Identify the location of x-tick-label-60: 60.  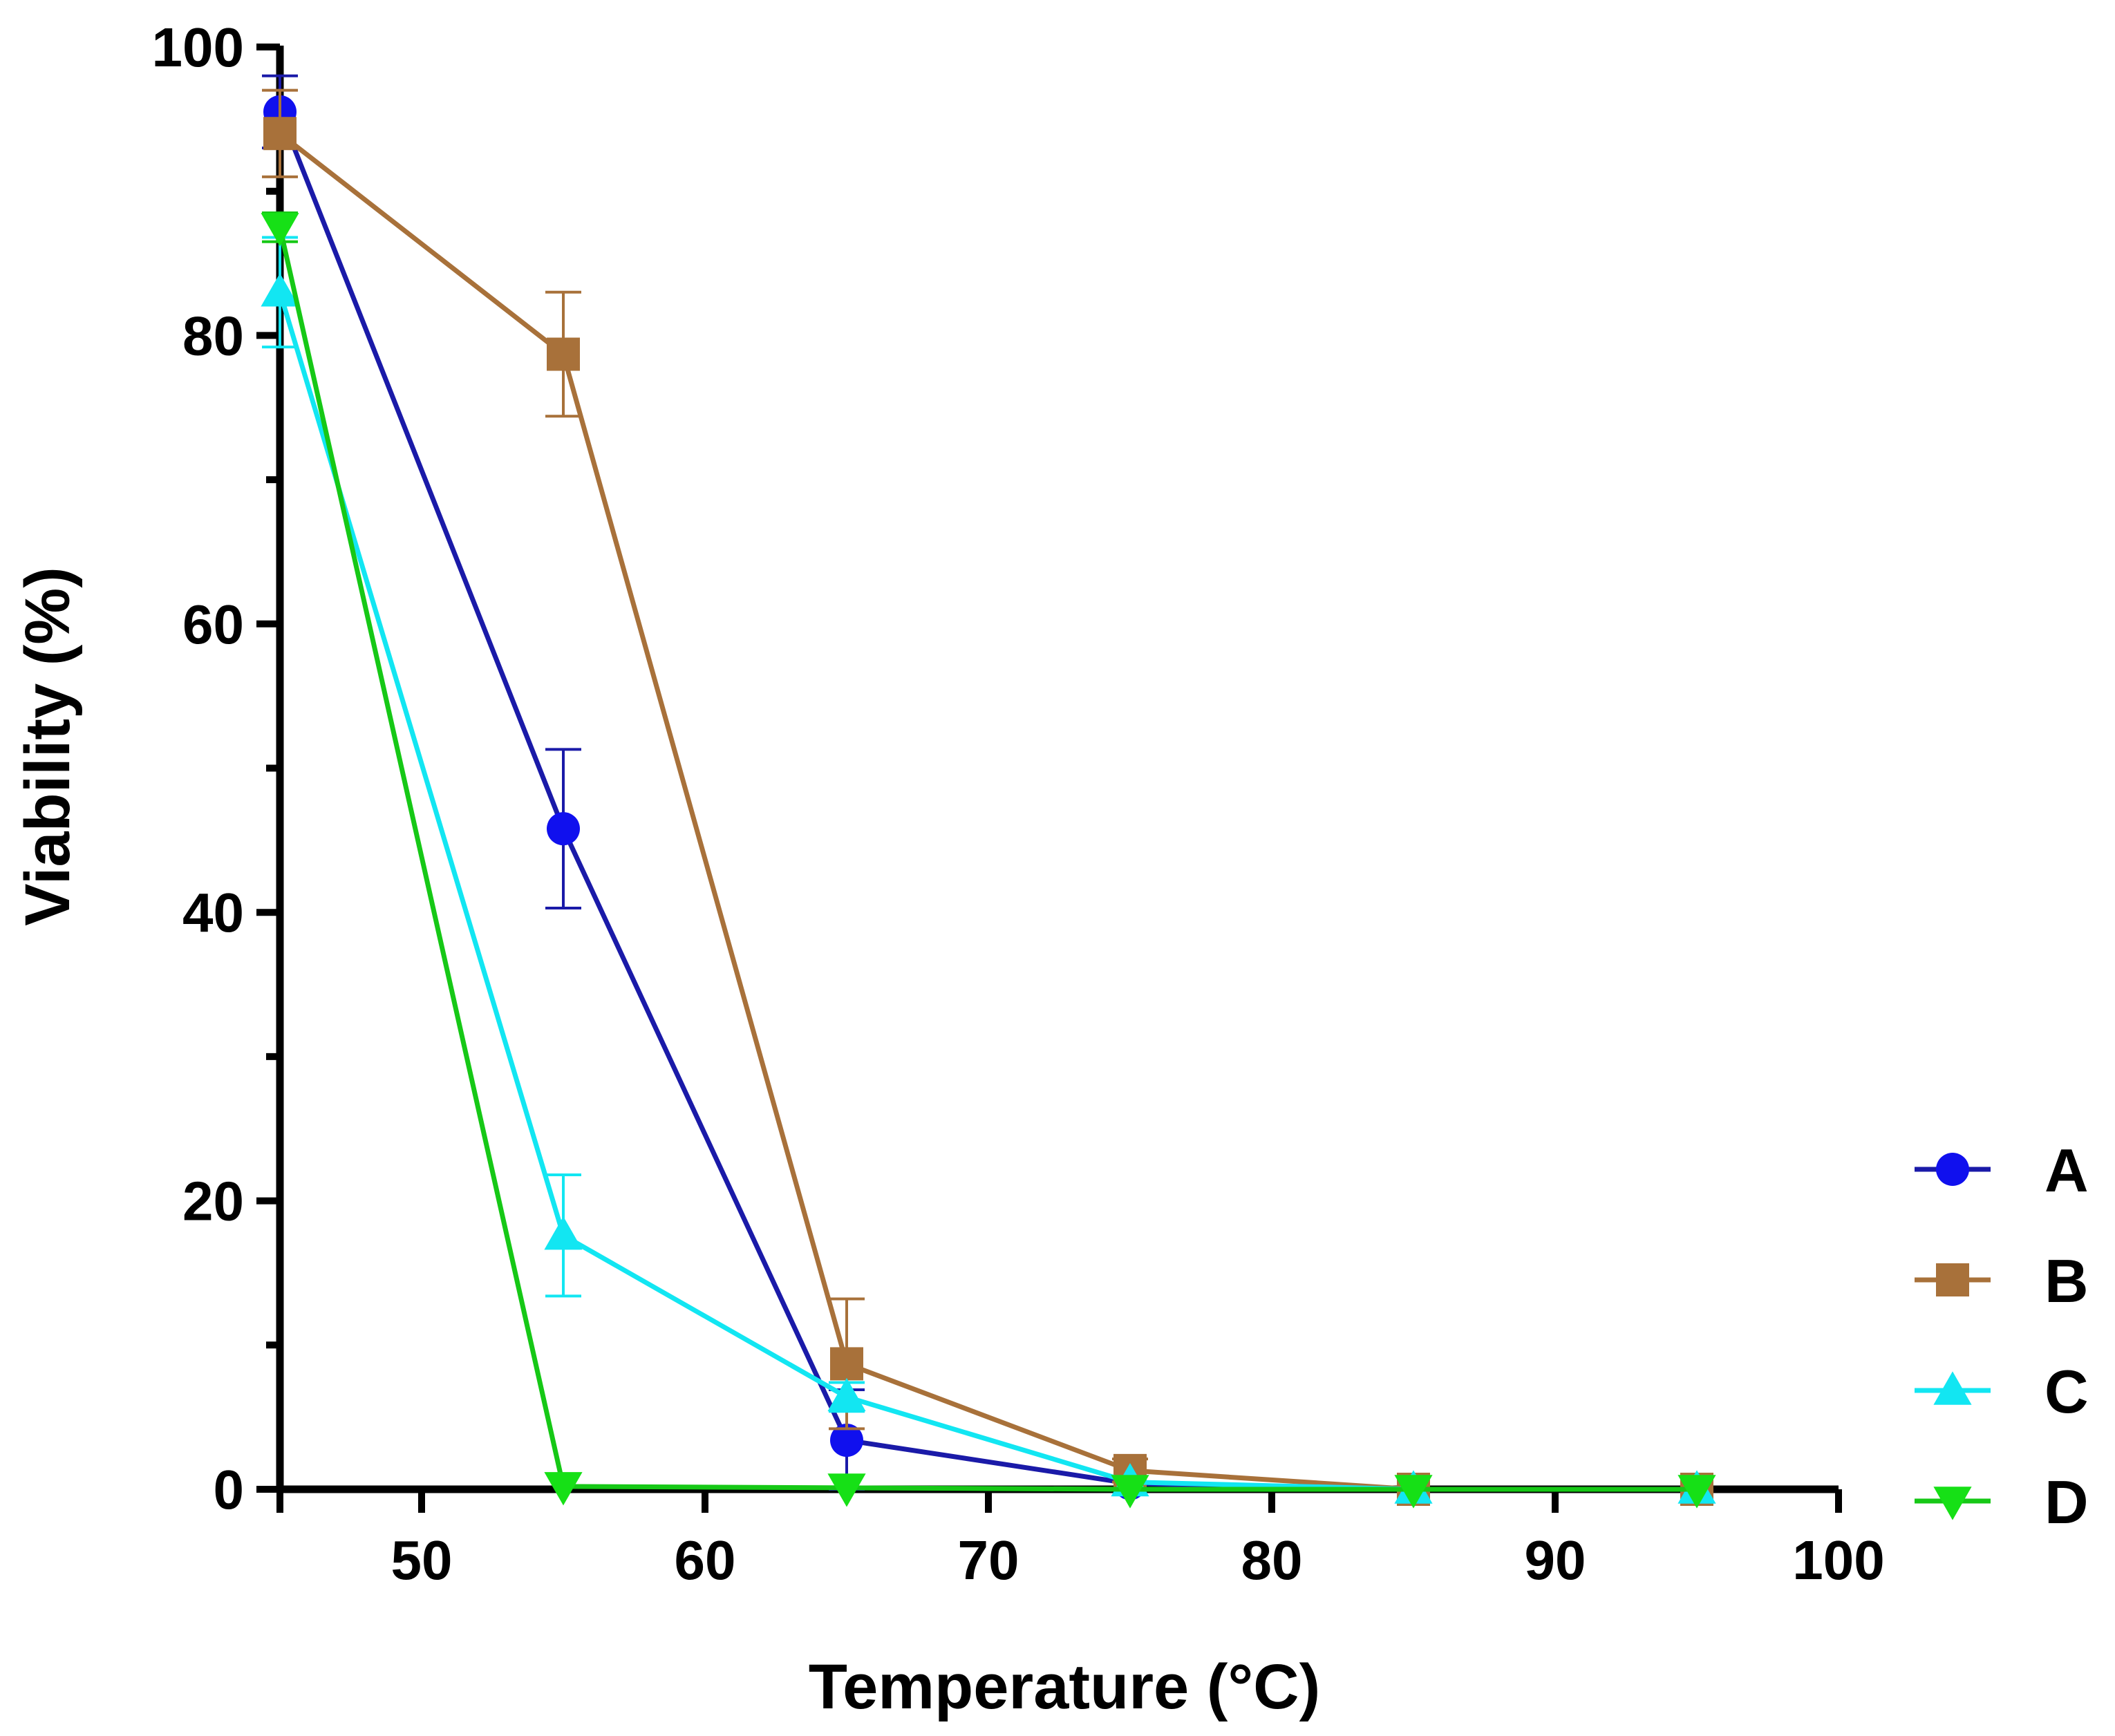
(705, 1560).